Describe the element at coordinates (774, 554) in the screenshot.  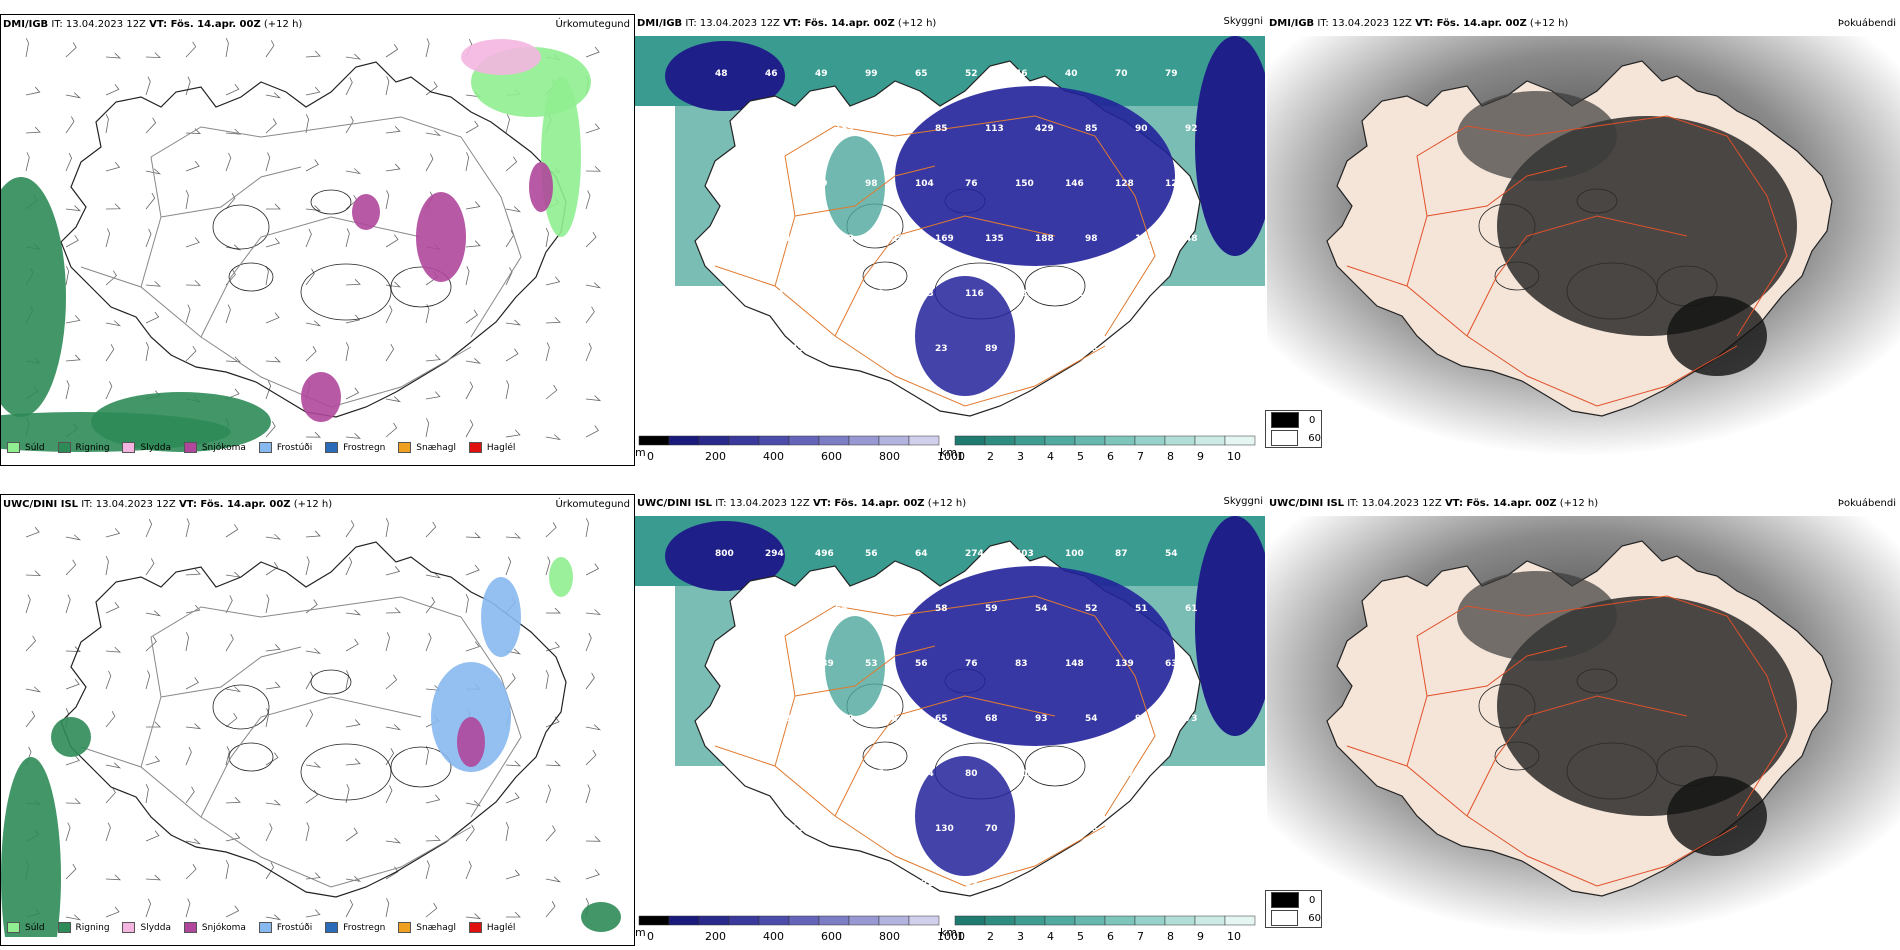
I see `ceiling-value-label: 294` at that location.